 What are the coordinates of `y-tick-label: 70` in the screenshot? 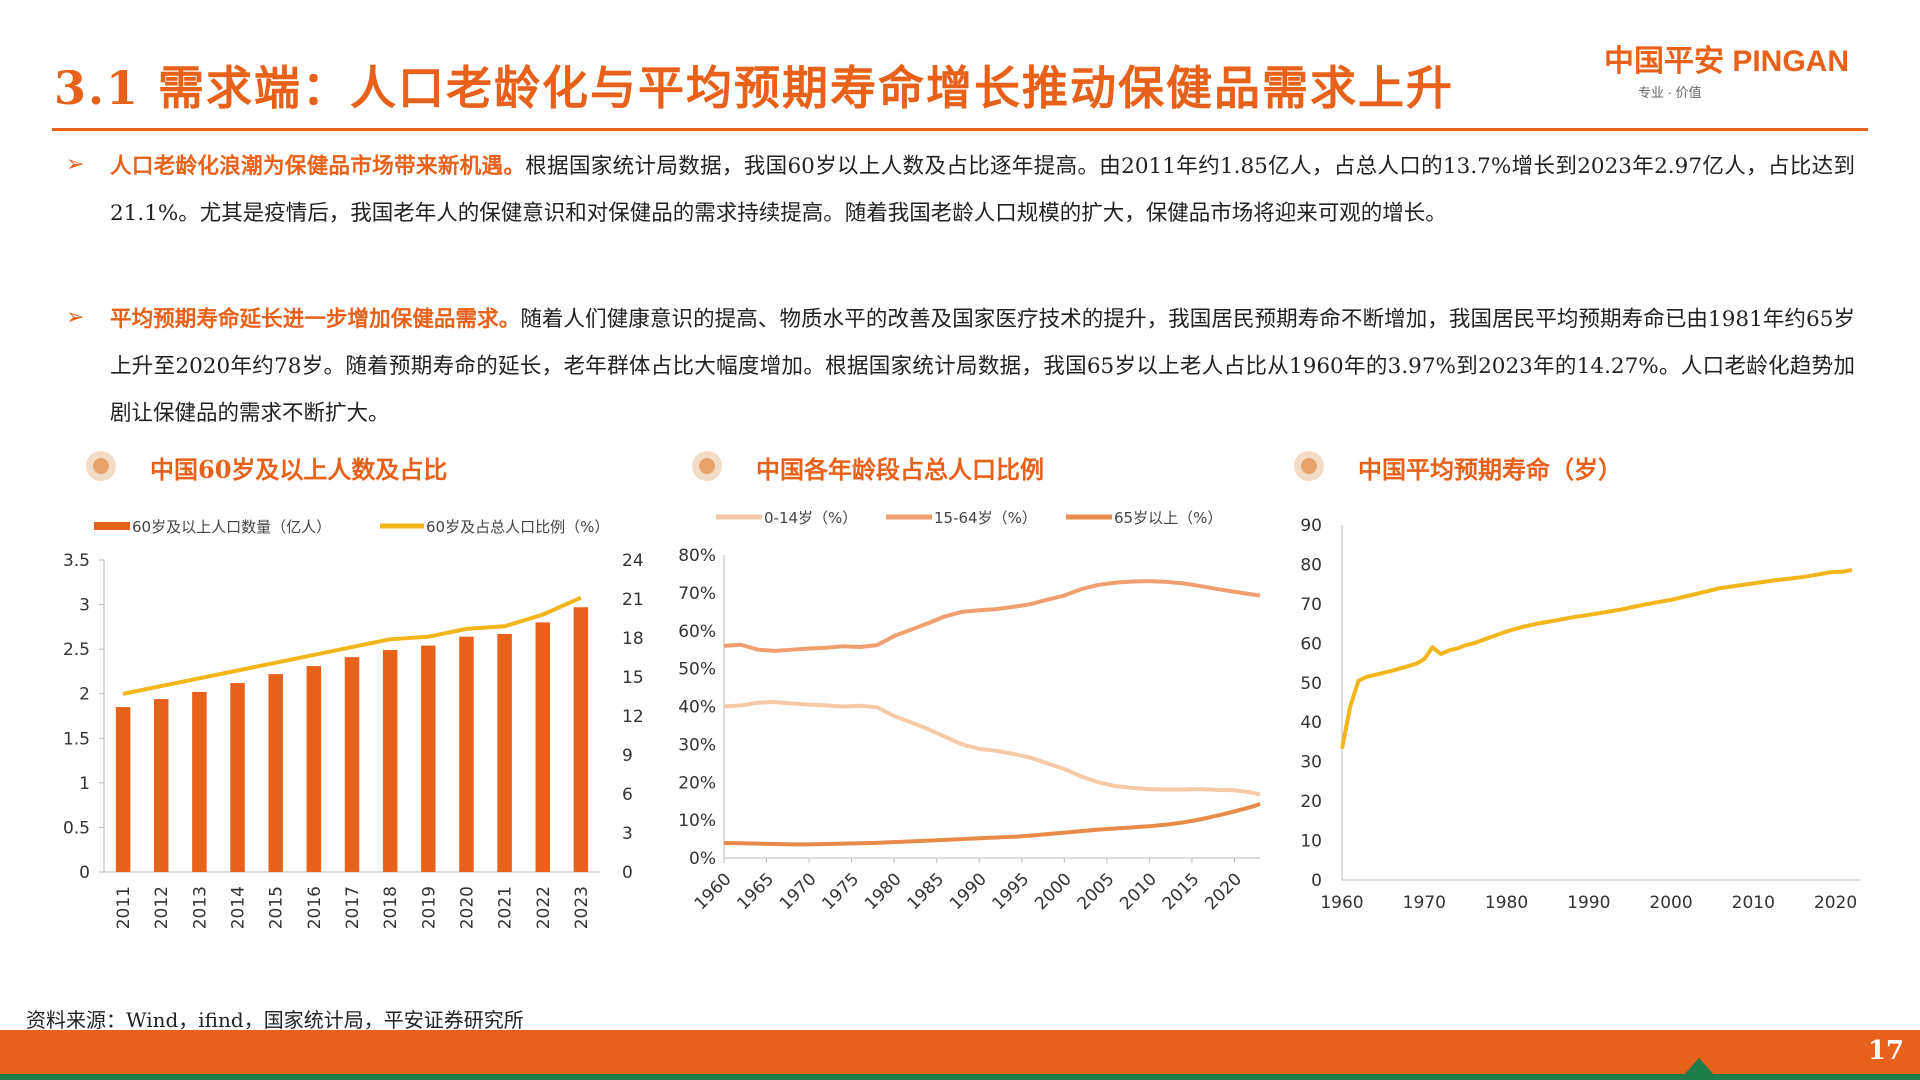 It's located at (1311, 605).